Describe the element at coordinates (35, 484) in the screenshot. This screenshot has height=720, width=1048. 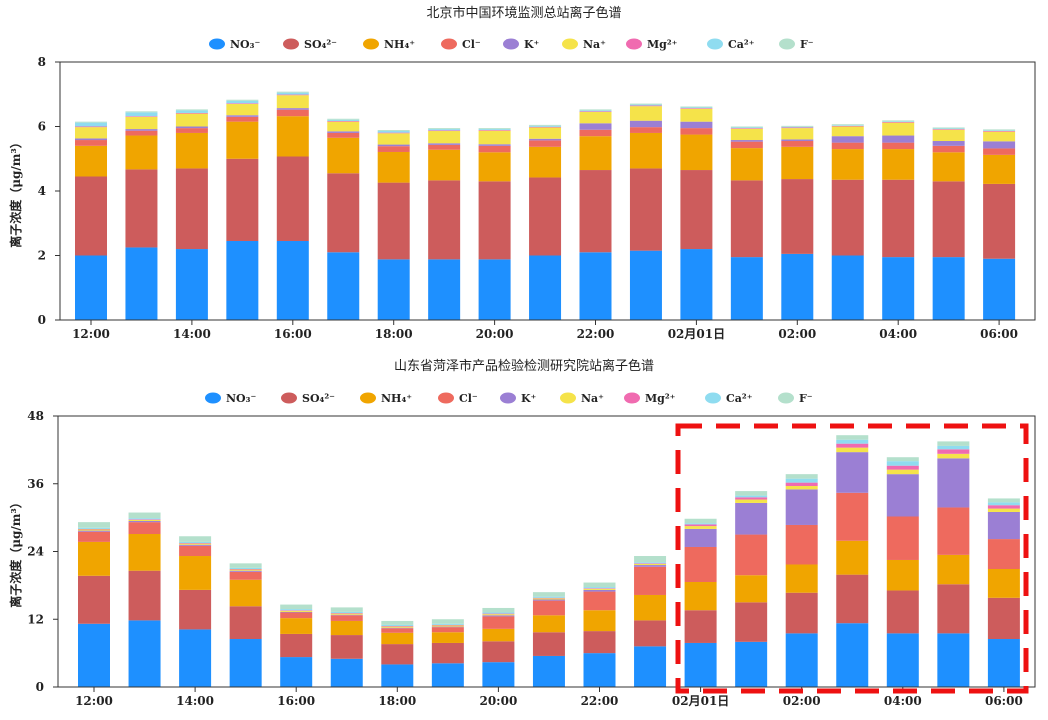
I see `y-tick-label: 36` at that location.